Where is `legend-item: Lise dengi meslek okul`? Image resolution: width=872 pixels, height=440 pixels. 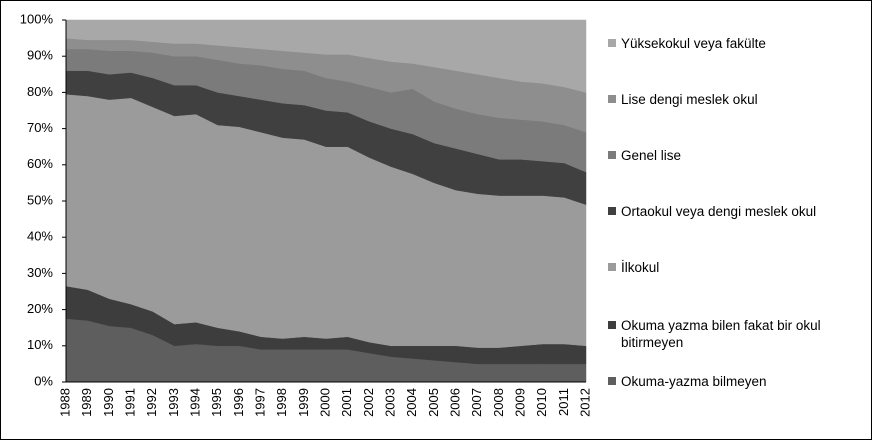 legend-item: Lise dengi meslek okul is located at coordinates (733, 99).